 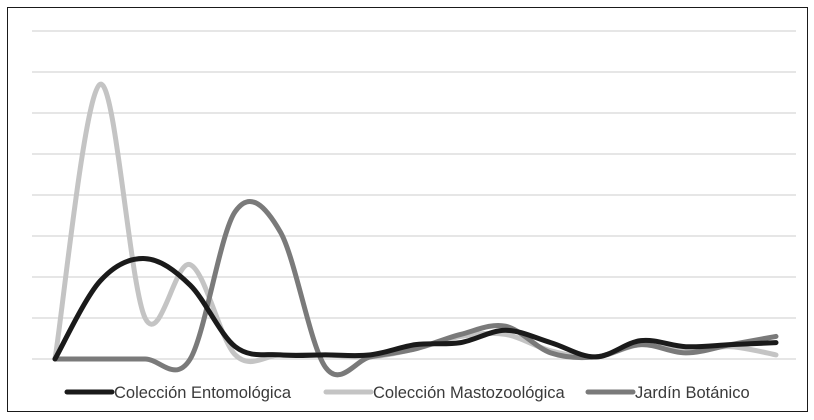 I want to click on legend-label-1: Colección Entomológica, so click(x=203, y=393).